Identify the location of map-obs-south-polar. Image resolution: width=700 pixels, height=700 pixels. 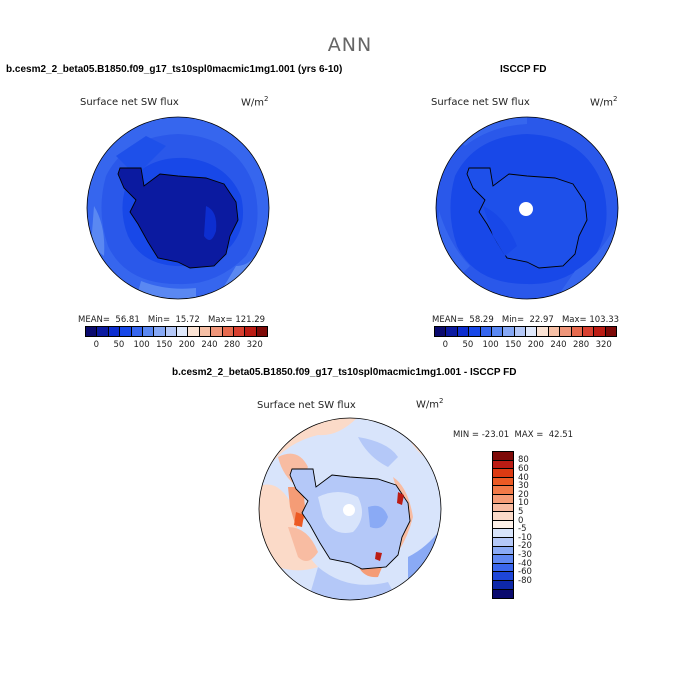
(527, 208).